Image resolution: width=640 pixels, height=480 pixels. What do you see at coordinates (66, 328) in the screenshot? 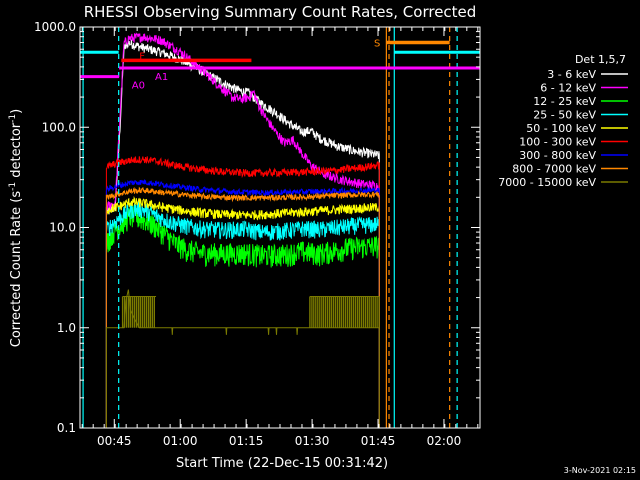
I see `y-tick-label: 1.0` at bounding box center [66, 328].